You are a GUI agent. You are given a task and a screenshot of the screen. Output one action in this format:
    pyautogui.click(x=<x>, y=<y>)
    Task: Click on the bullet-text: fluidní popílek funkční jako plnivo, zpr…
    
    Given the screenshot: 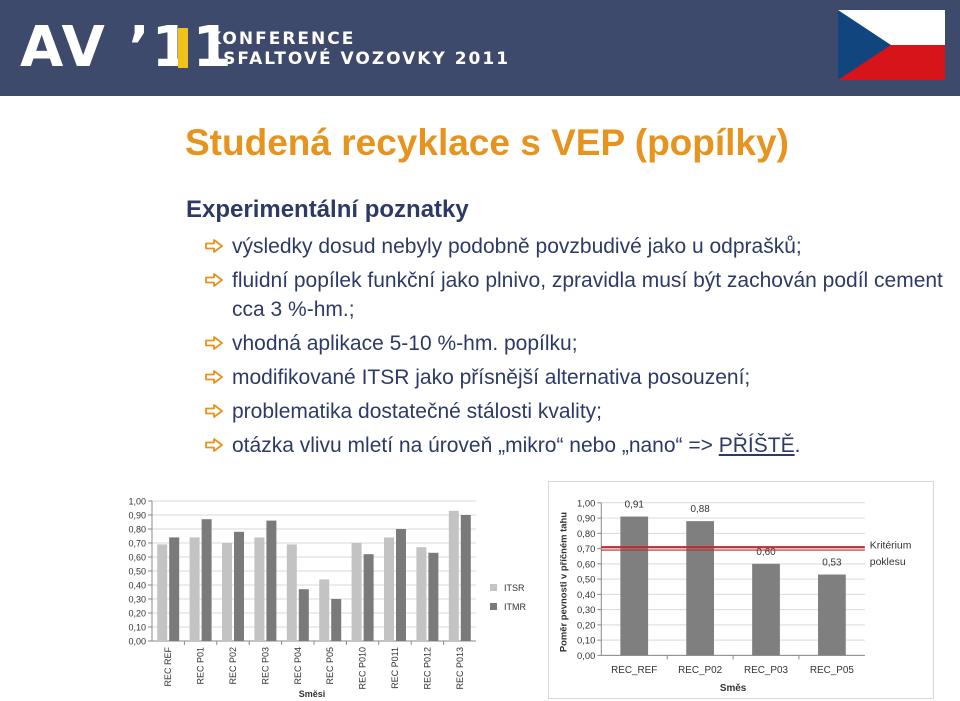 What is the action you would take?
    pyautogui.click(x=587, y=295)
    